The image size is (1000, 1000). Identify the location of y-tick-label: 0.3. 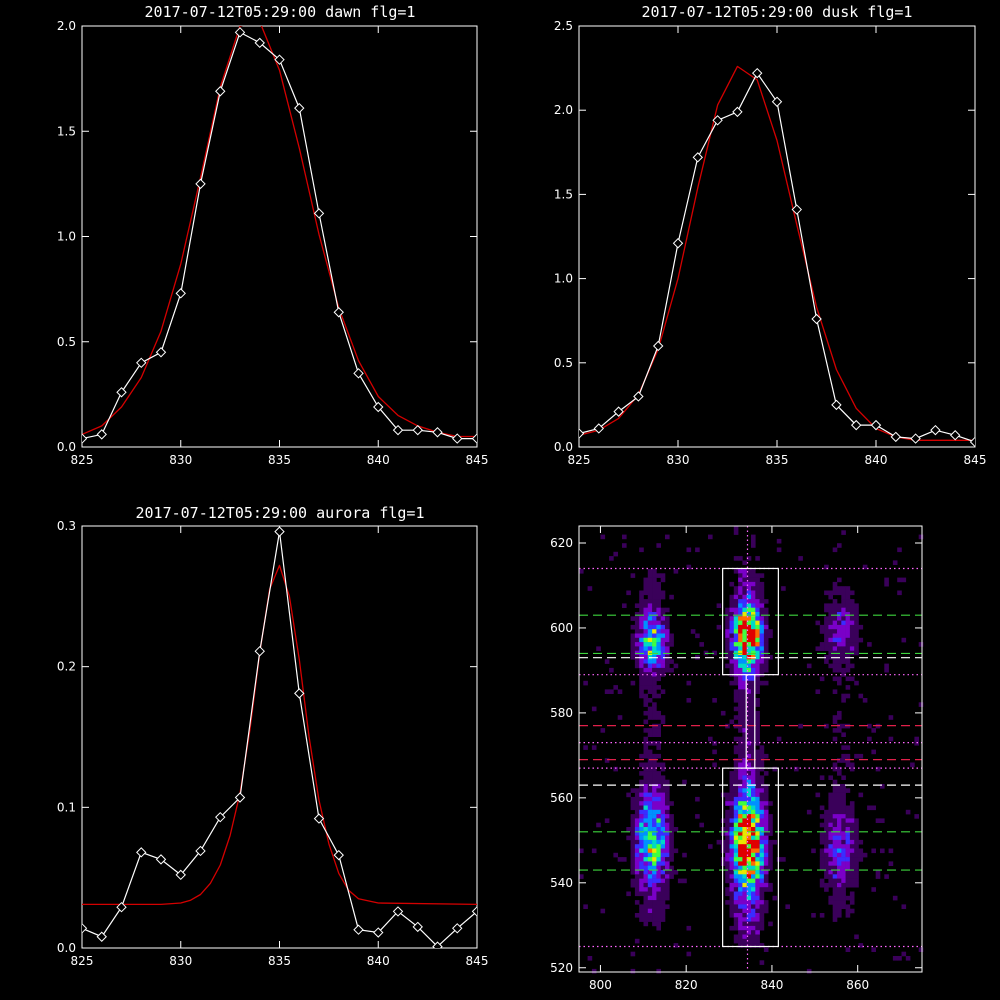
(66, 526).